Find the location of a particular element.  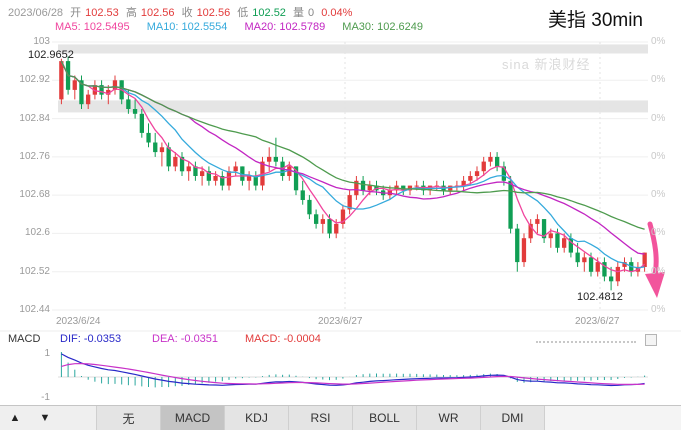

toolbar-spacer is located at coordinates (78, 418).